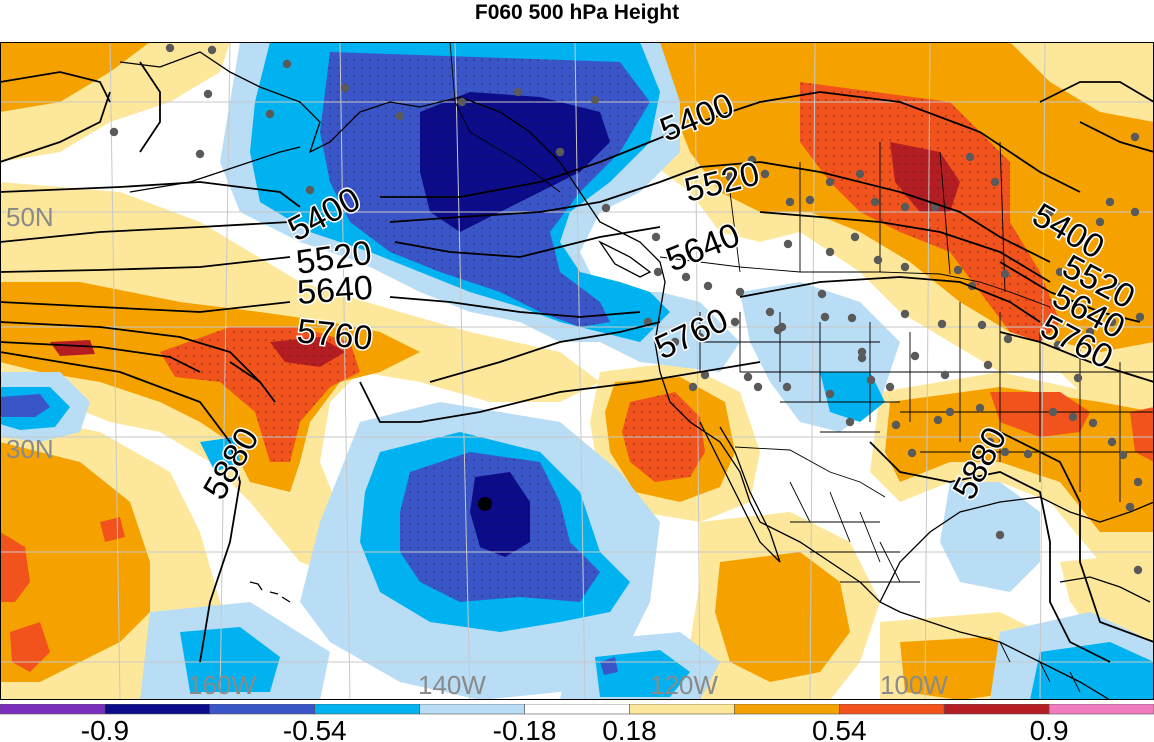 The height and width of the screenshot is (742, 1154). What do you see at coordinates (30, 217) in the screenshot?
I see `lat-label-50n: 50N` at bounding box center [30, 217].